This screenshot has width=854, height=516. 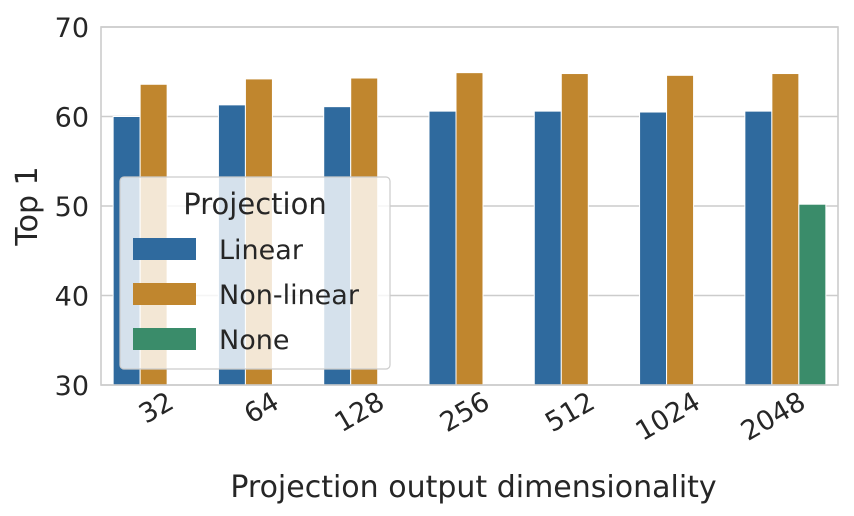 I want to click on y-tick-label: 70, so click(x=72, y=28).